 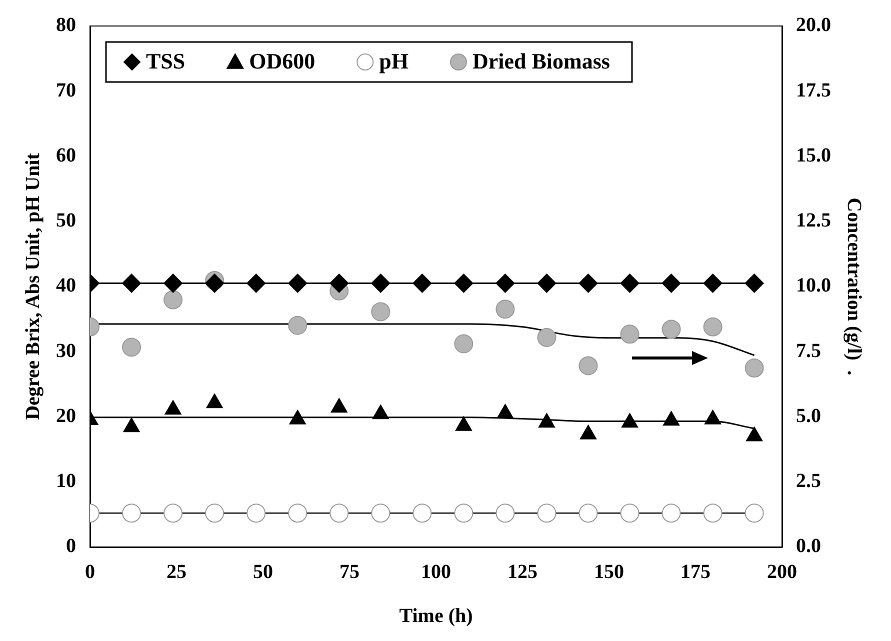 What do you see at coordinates (609, 572) in the screenshot?
I see `x-tick-label: 150` at bounding box center [609, 572].